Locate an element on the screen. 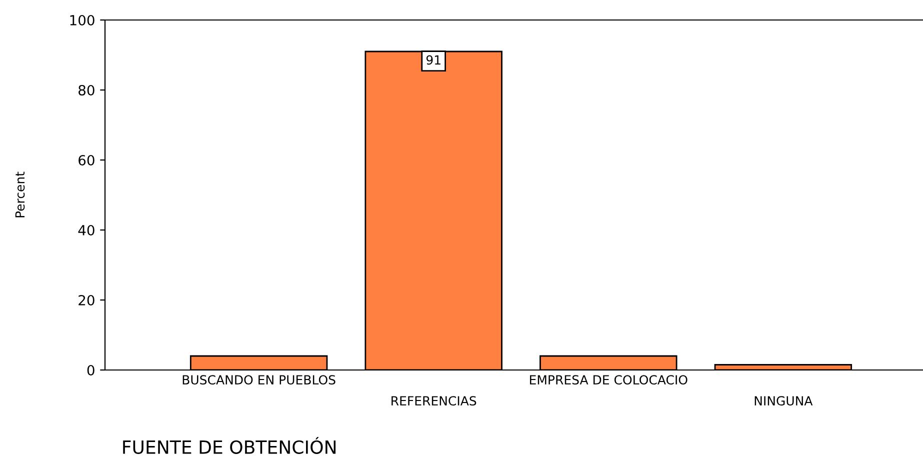  x-axis-title: FUENTE DE OBTENCIÓN is located at coordinates (229, 445).